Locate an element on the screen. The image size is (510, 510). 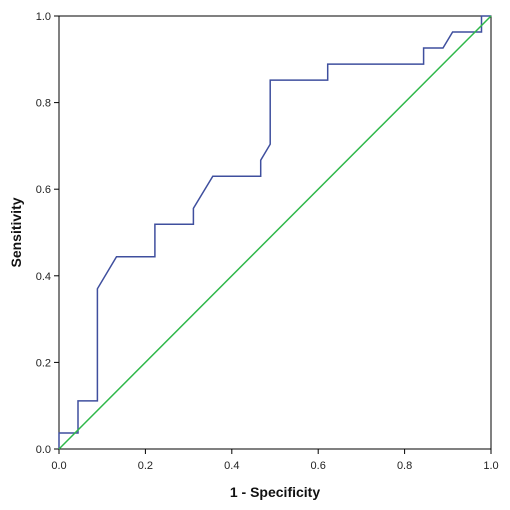
y-tick-label: 1.0 is located at coordinates (43, 17).